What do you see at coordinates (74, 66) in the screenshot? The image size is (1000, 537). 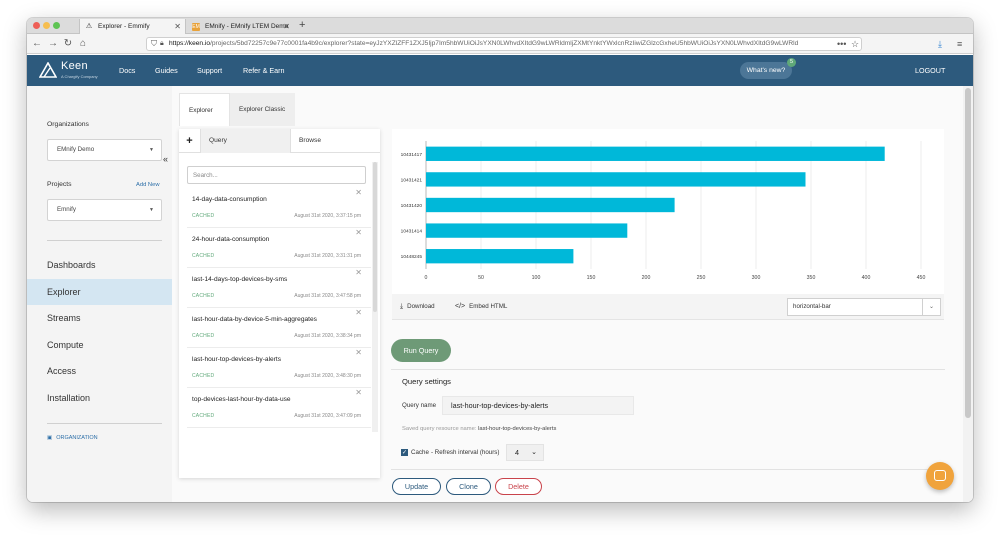 I see `logo-text: Keen` at bounding box center [74, 66].